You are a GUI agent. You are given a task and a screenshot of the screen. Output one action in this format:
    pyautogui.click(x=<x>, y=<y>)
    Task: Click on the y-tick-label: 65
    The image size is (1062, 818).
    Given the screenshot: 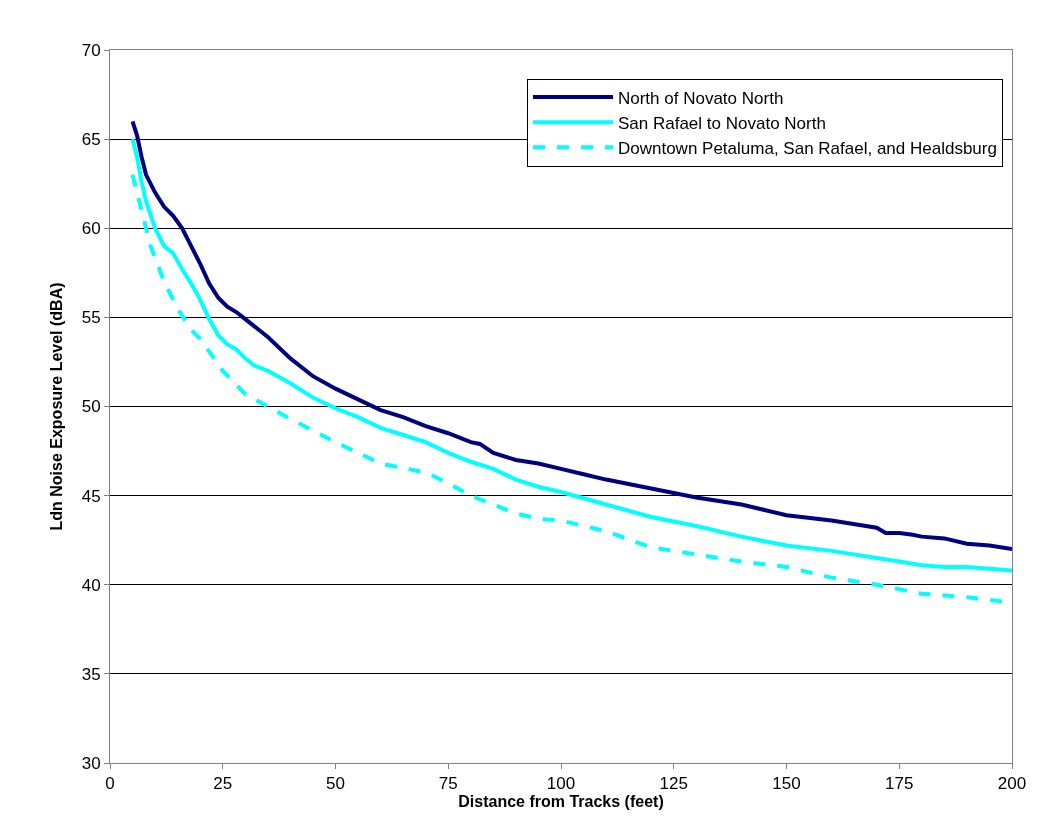 What is the action you would take?
    pyautogui.click(x=91, y=140)
    